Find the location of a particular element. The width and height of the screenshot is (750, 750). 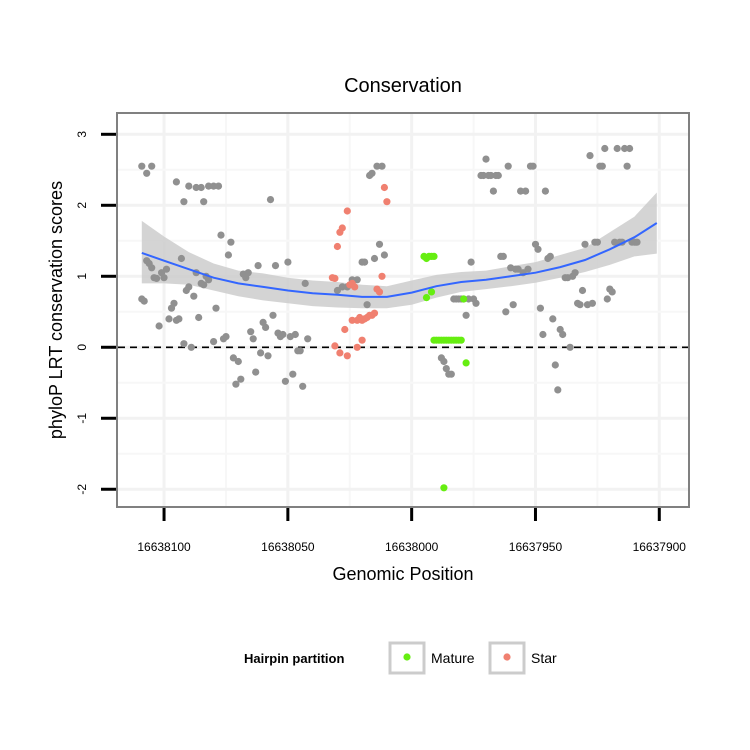

x-tick-label: 16638100 is located at coordinates (164, 547).